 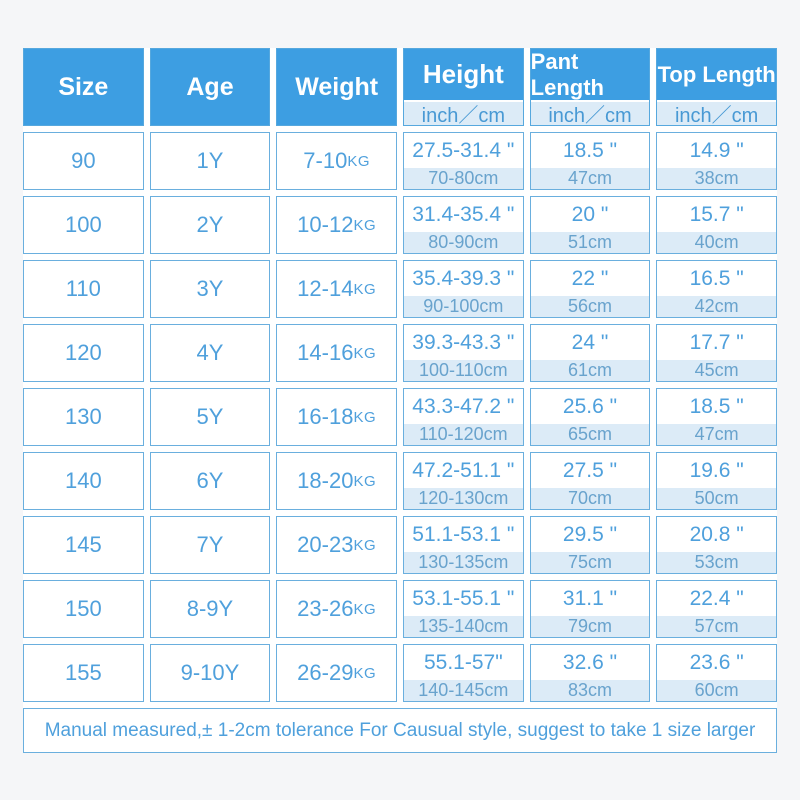 What do you see at coordinates (716, 150) in the screenshot?
I see `top-length-inch-value: 14.9 "` at bounding box center [716, 150].